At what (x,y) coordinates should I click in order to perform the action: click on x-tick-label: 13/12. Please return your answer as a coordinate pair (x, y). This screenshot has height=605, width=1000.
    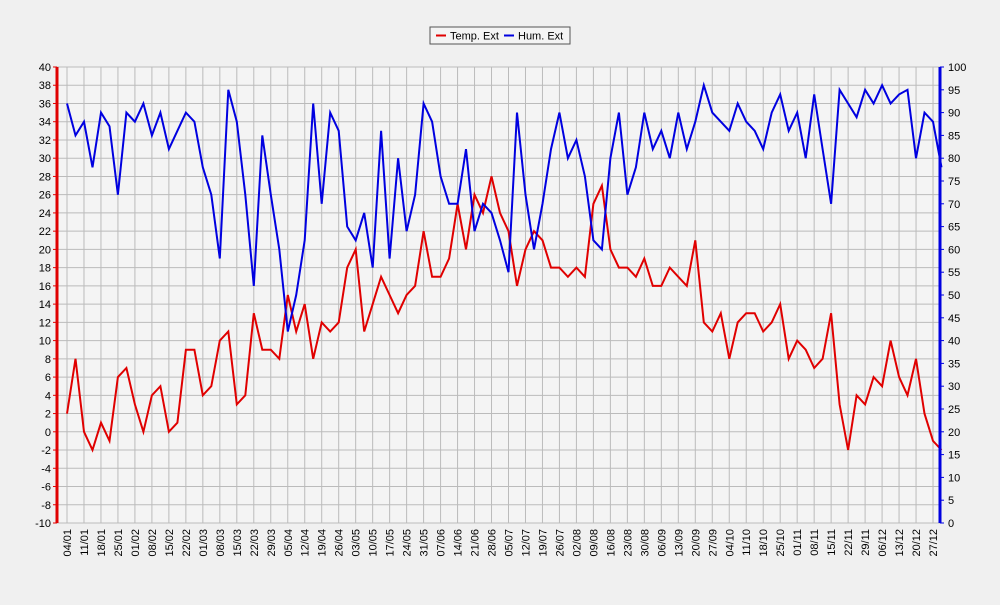
    Looking at the image, I should click on (900, 543).